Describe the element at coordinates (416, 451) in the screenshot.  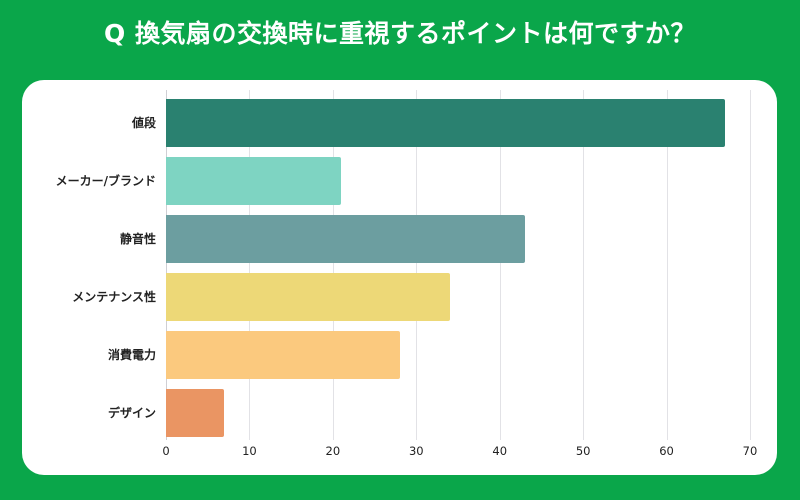
I see `x-tick-label: 30` at that location.